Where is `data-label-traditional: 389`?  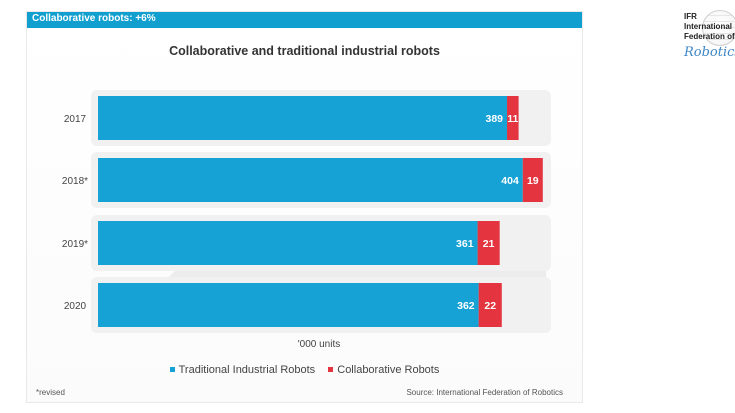
data-label-traditional: 389 is located at coordinates (495, 119).